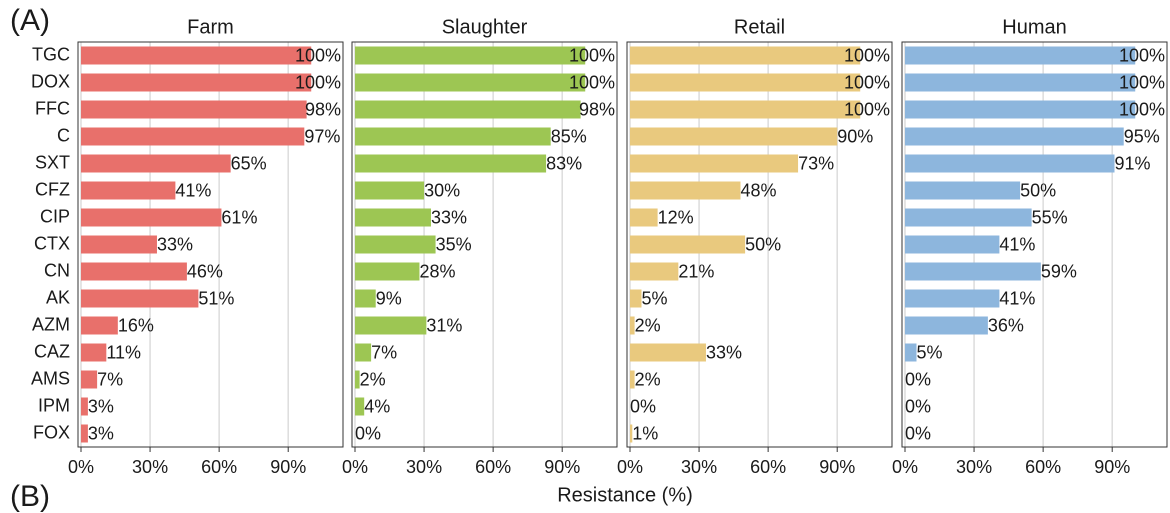 This screenshot has width=1170, height=513. What do you see at coordinates (564, 163) in the screenshot?
I see `value-label: 83%` at bounding box center [564, 163].